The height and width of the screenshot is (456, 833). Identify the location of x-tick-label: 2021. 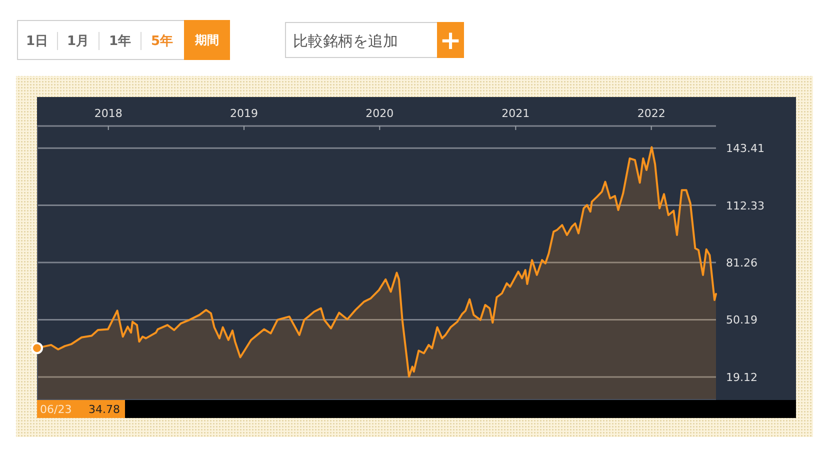
(516, 113).